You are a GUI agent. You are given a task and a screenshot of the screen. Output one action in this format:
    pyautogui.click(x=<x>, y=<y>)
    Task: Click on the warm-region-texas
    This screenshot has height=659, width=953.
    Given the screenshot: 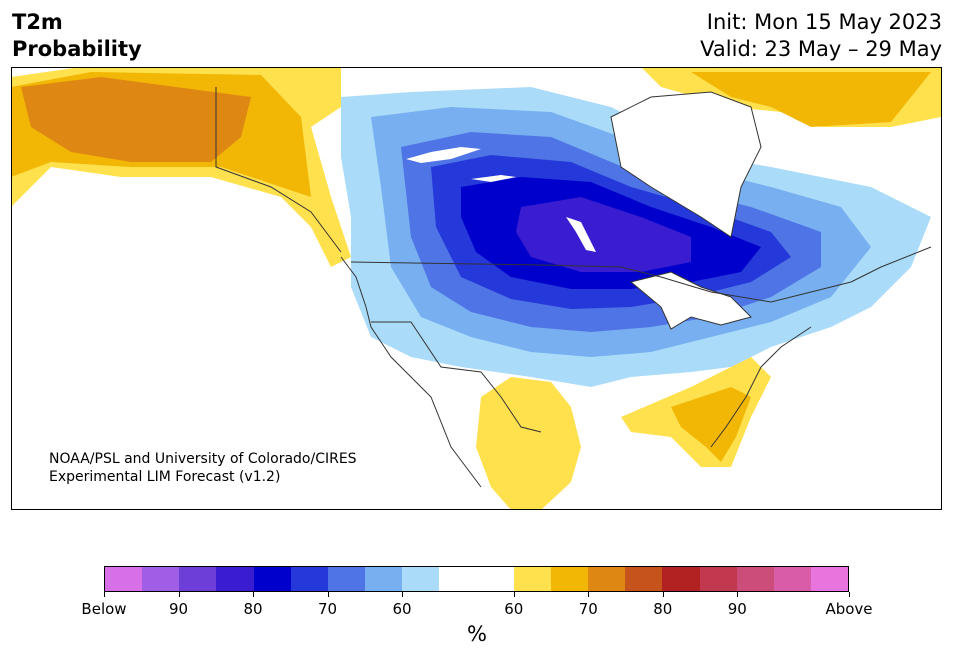 What is the action you would take?
    pyautogui.click(x=528, y=443)
    